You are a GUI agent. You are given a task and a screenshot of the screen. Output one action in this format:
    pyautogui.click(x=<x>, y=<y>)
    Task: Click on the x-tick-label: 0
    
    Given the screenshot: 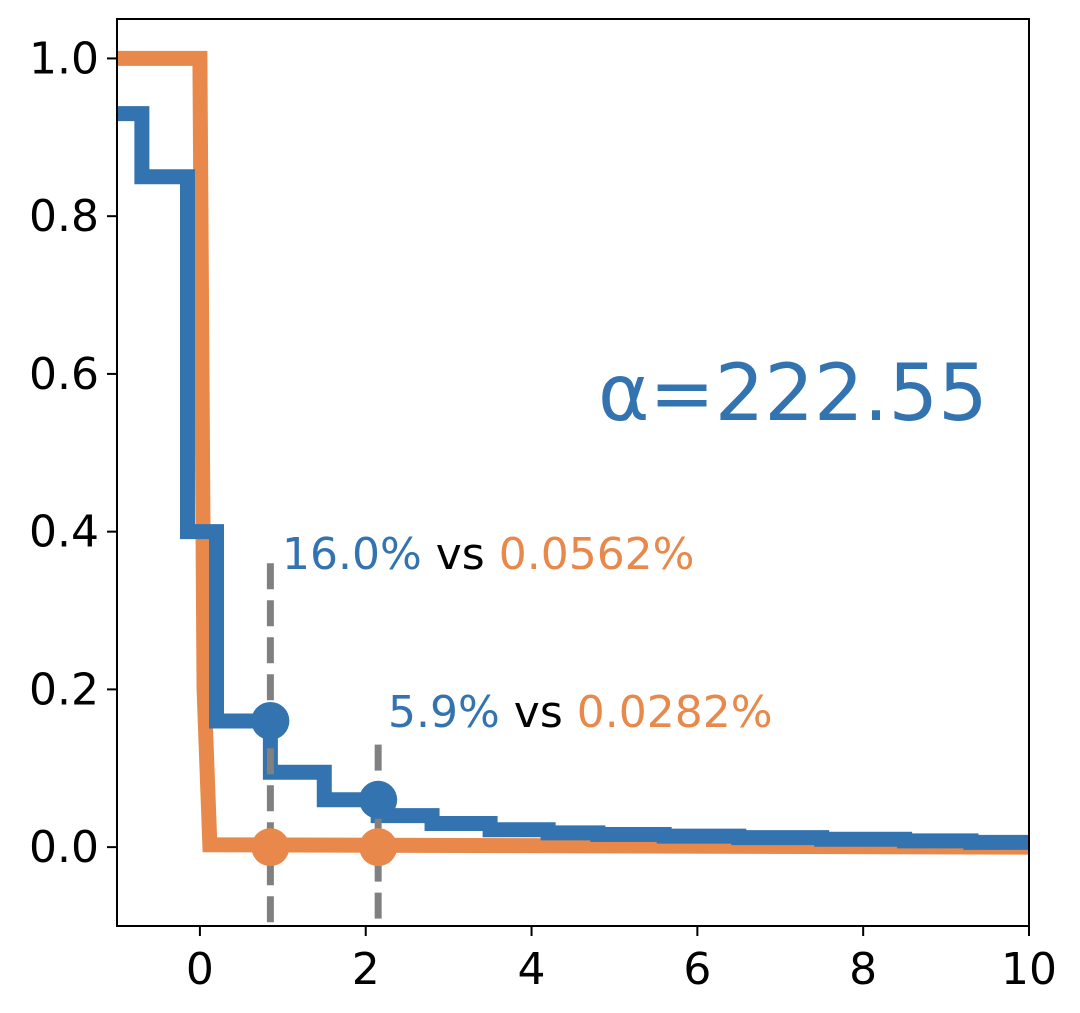 What is the action you would take?
    pyautogui.click(x=200, y=969)
    